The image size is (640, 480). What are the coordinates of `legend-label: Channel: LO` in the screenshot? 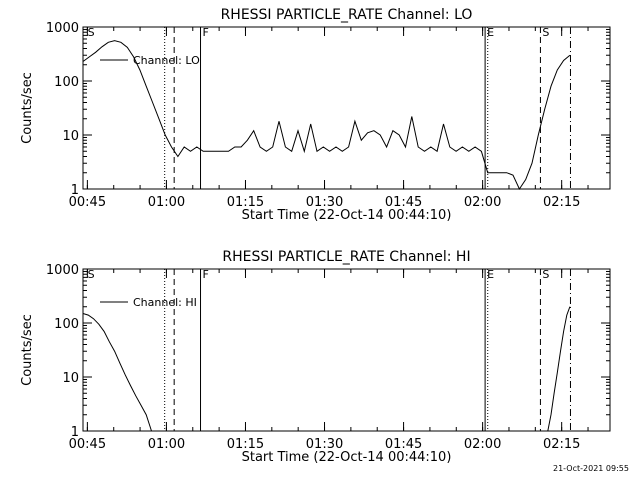 It's located at (166, 60).